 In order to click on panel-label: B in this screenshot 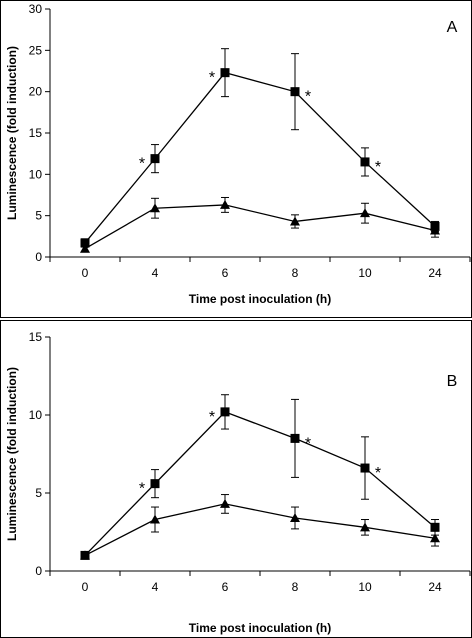, I will do `click(452, 381)`.